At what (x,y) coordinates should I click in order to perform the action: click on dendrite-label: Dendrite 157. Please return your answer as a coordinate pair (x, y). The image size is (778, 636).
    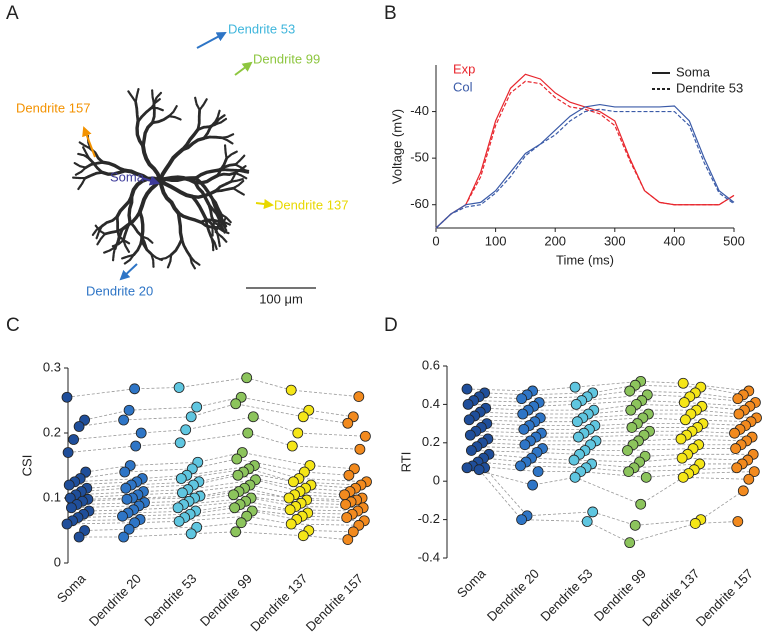
    Looking at the image, I should click on (53, 107).